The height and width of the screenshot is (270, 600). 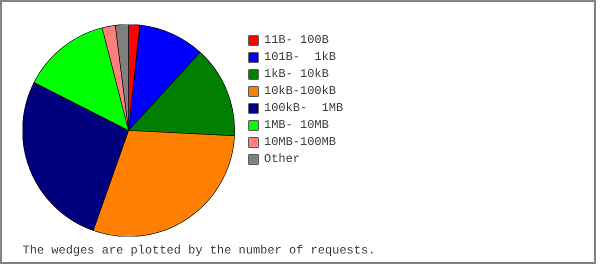 I want to click on legend-label: 1MB- 10MB, so click(x=296, y=125).